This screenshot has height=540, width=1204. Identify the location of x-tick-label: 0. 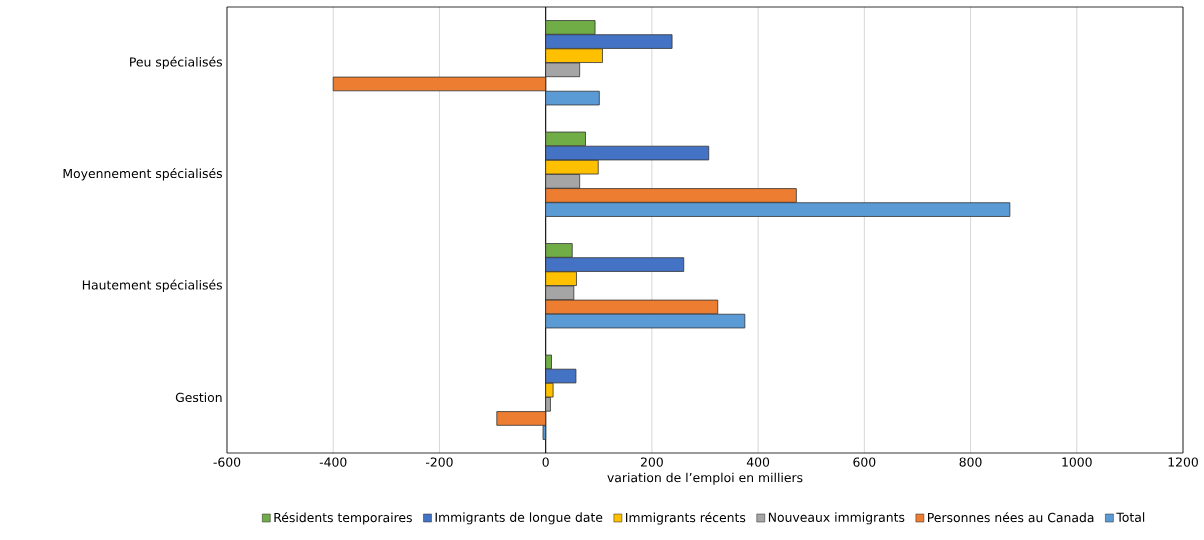
(545, 462).